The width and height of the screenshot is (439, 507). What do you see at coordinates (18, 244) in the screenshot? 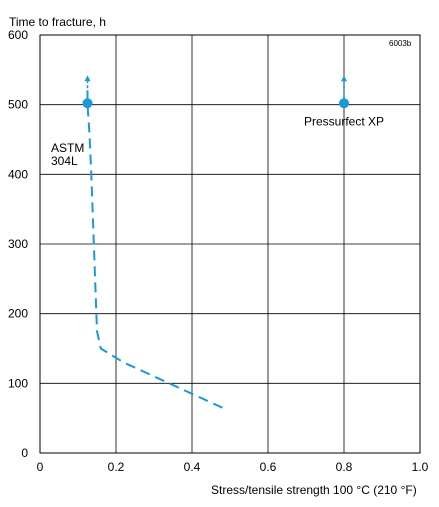
I see `y-tick-label: 300` at bounding box center [18, 244].